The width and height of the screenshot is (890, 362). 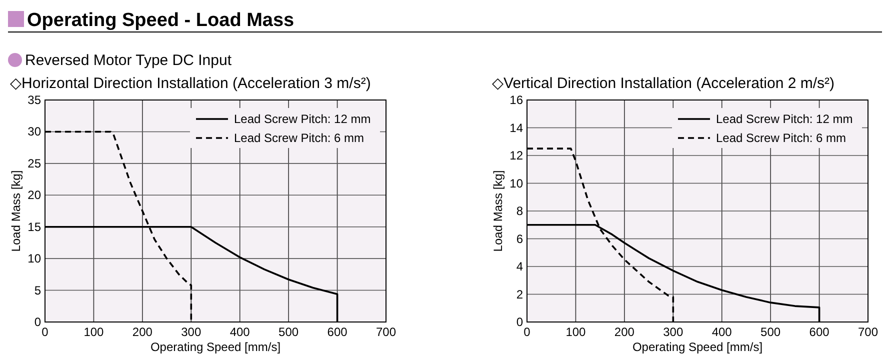 I want to click on y-tick-label: 12, so click(x=517, y=155).